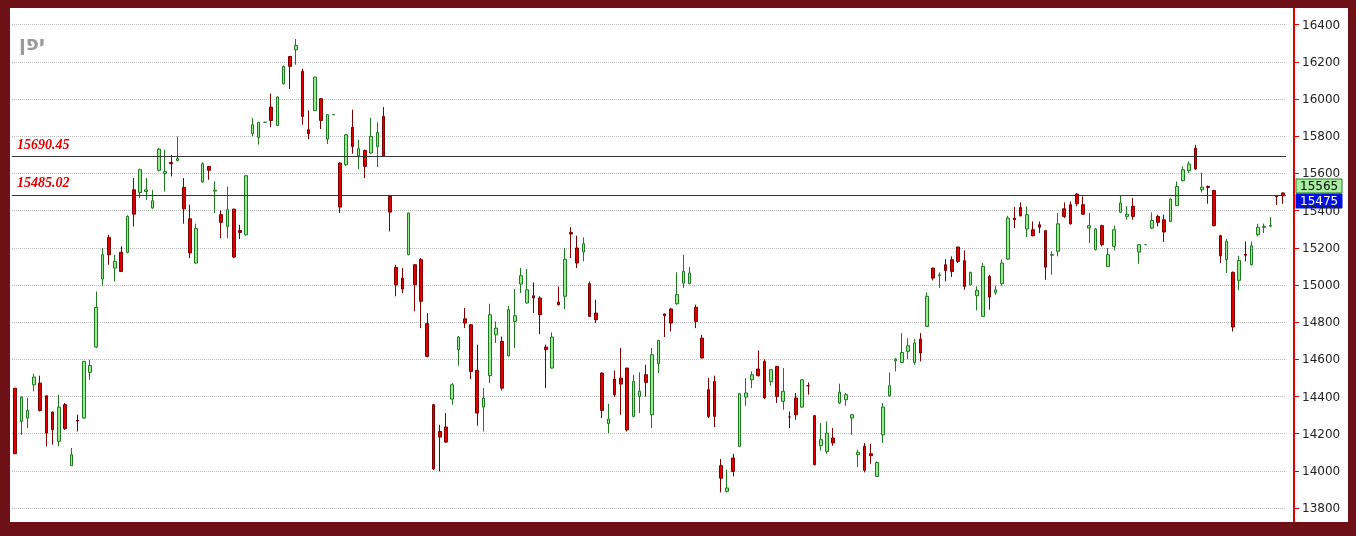  What do you see at coordinates (1321, 322) in the screenshot?
I see `y-tick-label: 14800` at bounding box center [1321, 322].